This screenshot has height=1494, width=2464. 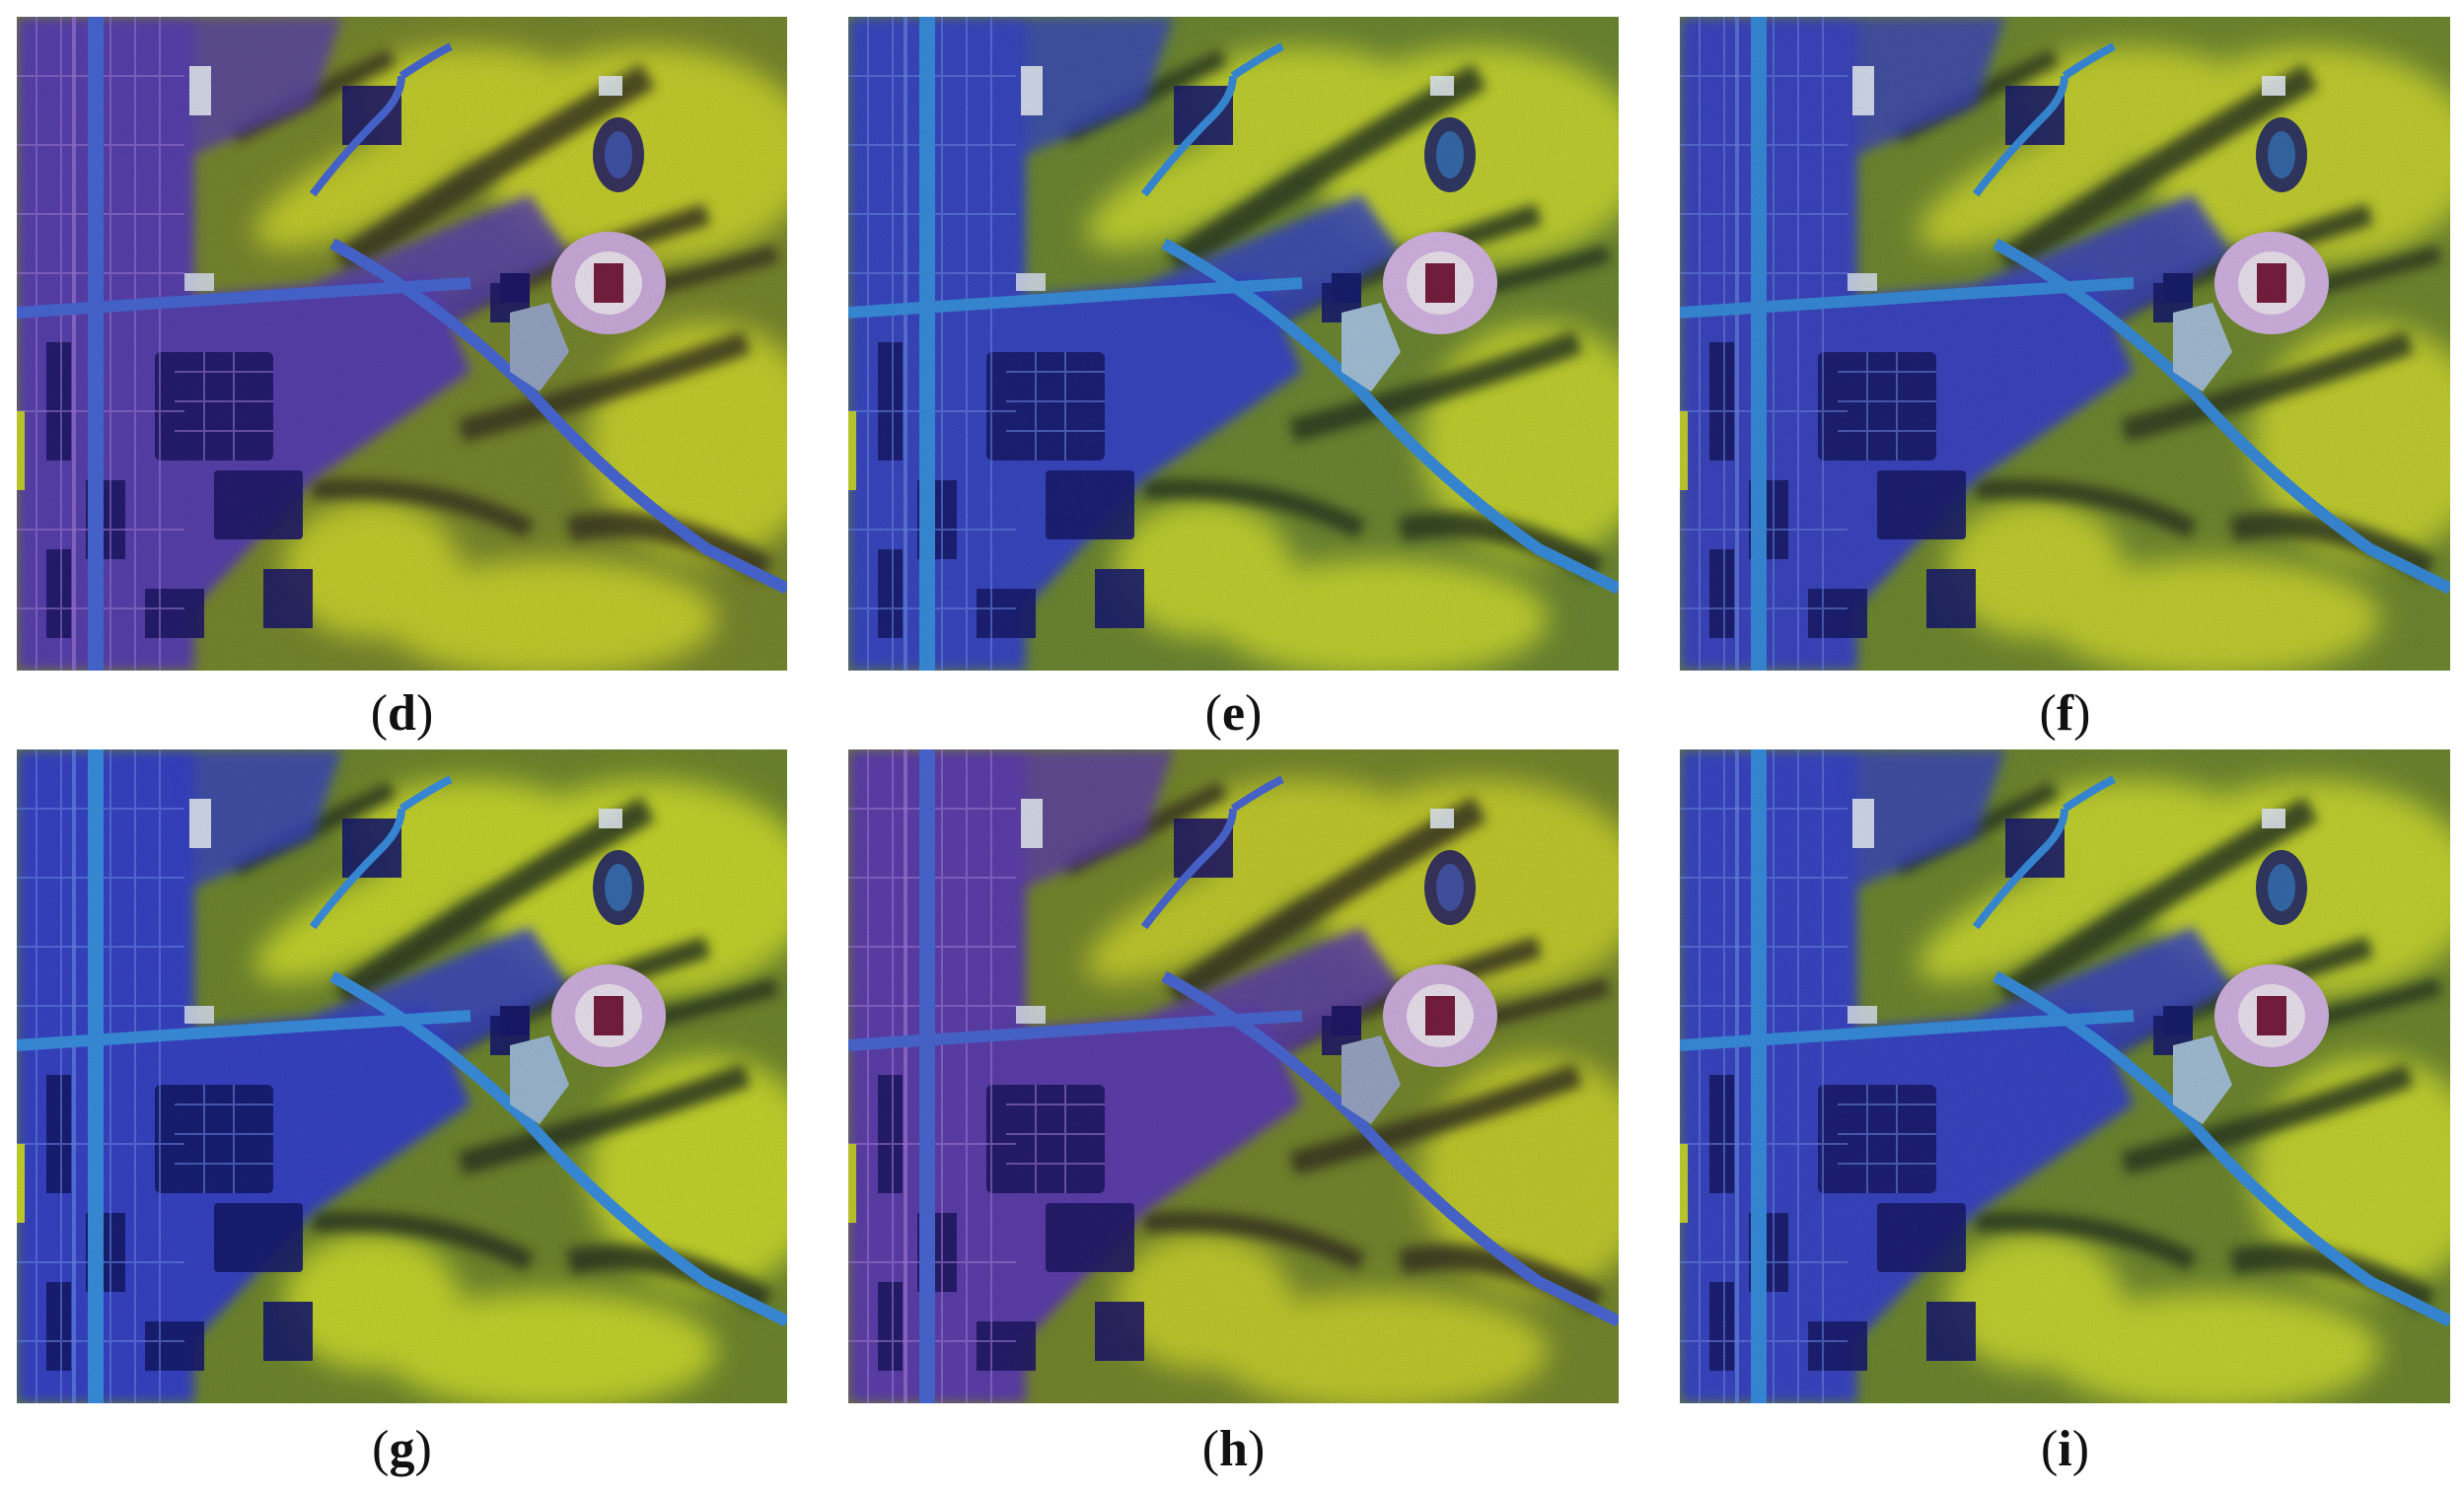 I want to click on image-panel-d, so click(x=402, y=344).